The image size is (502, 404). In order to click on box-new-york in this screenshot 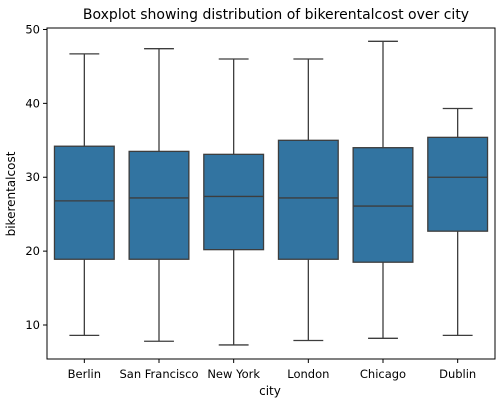, I will do `click(234, 202)`.